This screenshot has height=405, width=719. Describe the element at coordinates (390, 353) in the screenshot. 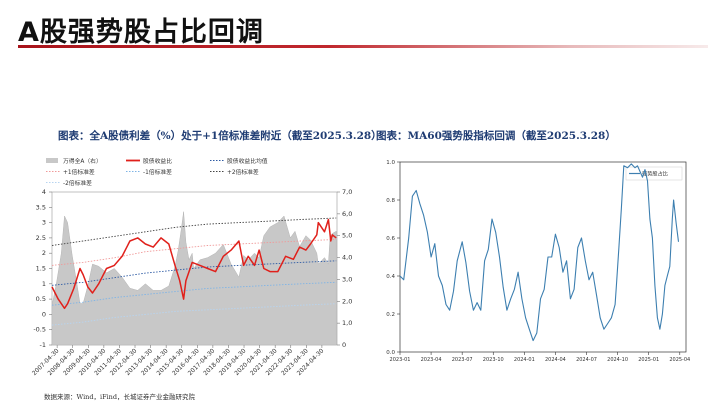

I see `y-tick-label: 0.0` at that location.